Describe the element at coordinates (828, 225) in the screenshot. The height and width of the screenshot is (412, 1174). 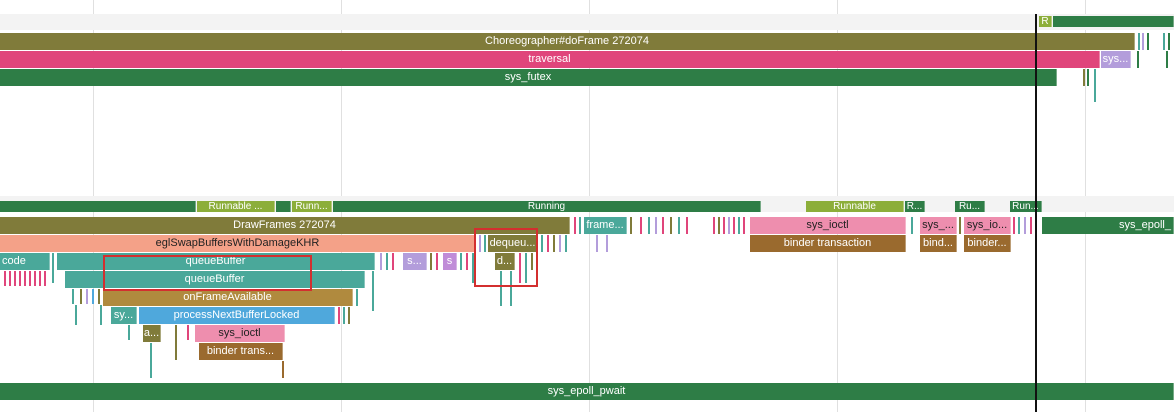
I see `slice-sys-ioctl: sys_ioctl` at that location.